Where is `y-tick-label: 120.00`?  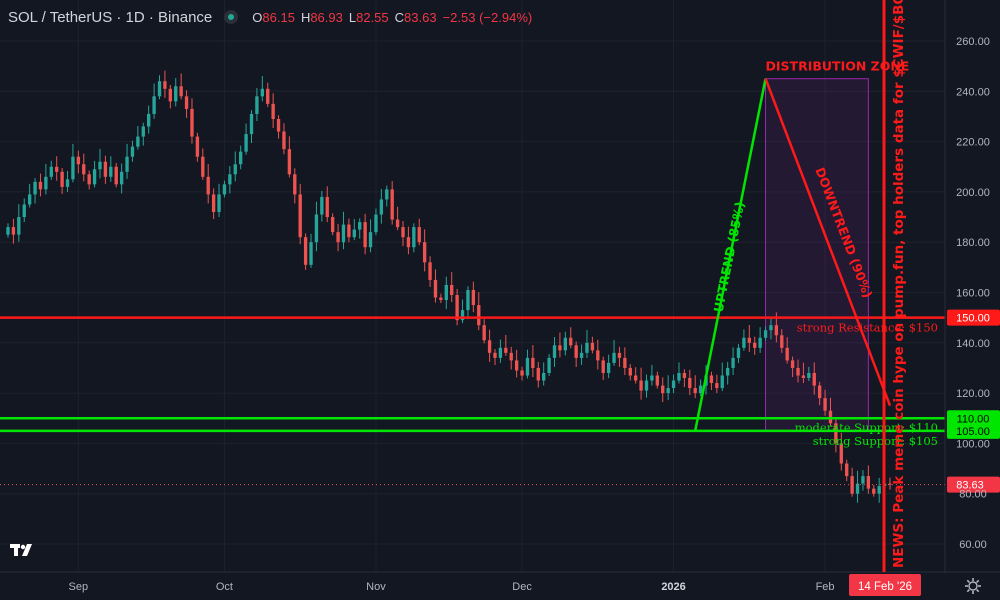 y-tick-label: 120.00 is located at coordinates (973, 394).